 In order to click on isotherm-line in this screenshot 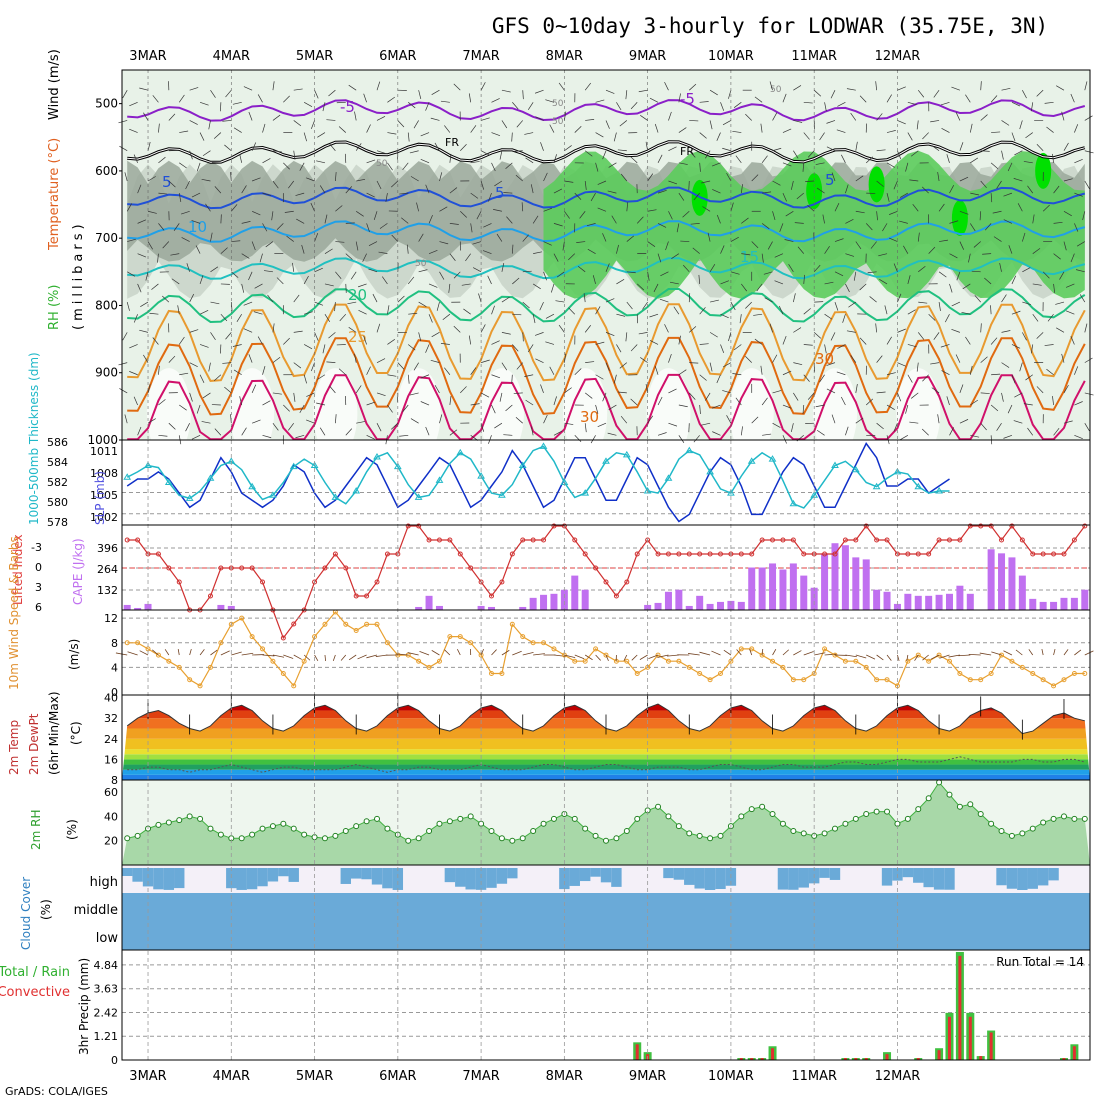, I will do `click(606, 376)`.